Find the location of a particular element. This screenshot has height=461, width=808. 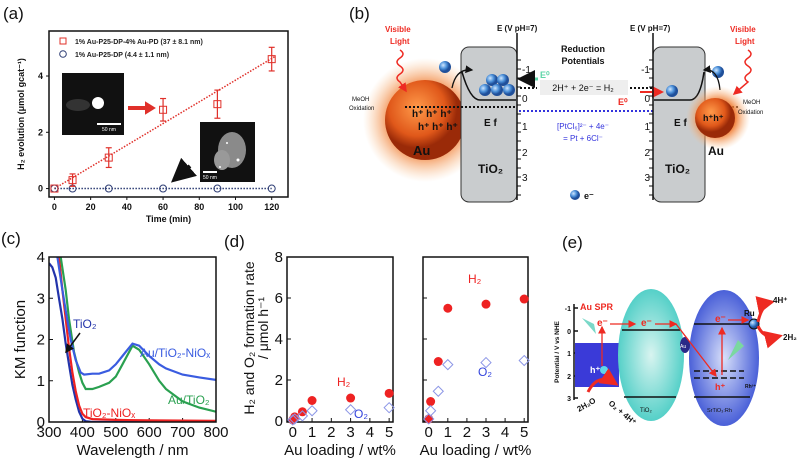

series-label: Au/TiO₂-NiOₓ is located at coordinates (175, 353).